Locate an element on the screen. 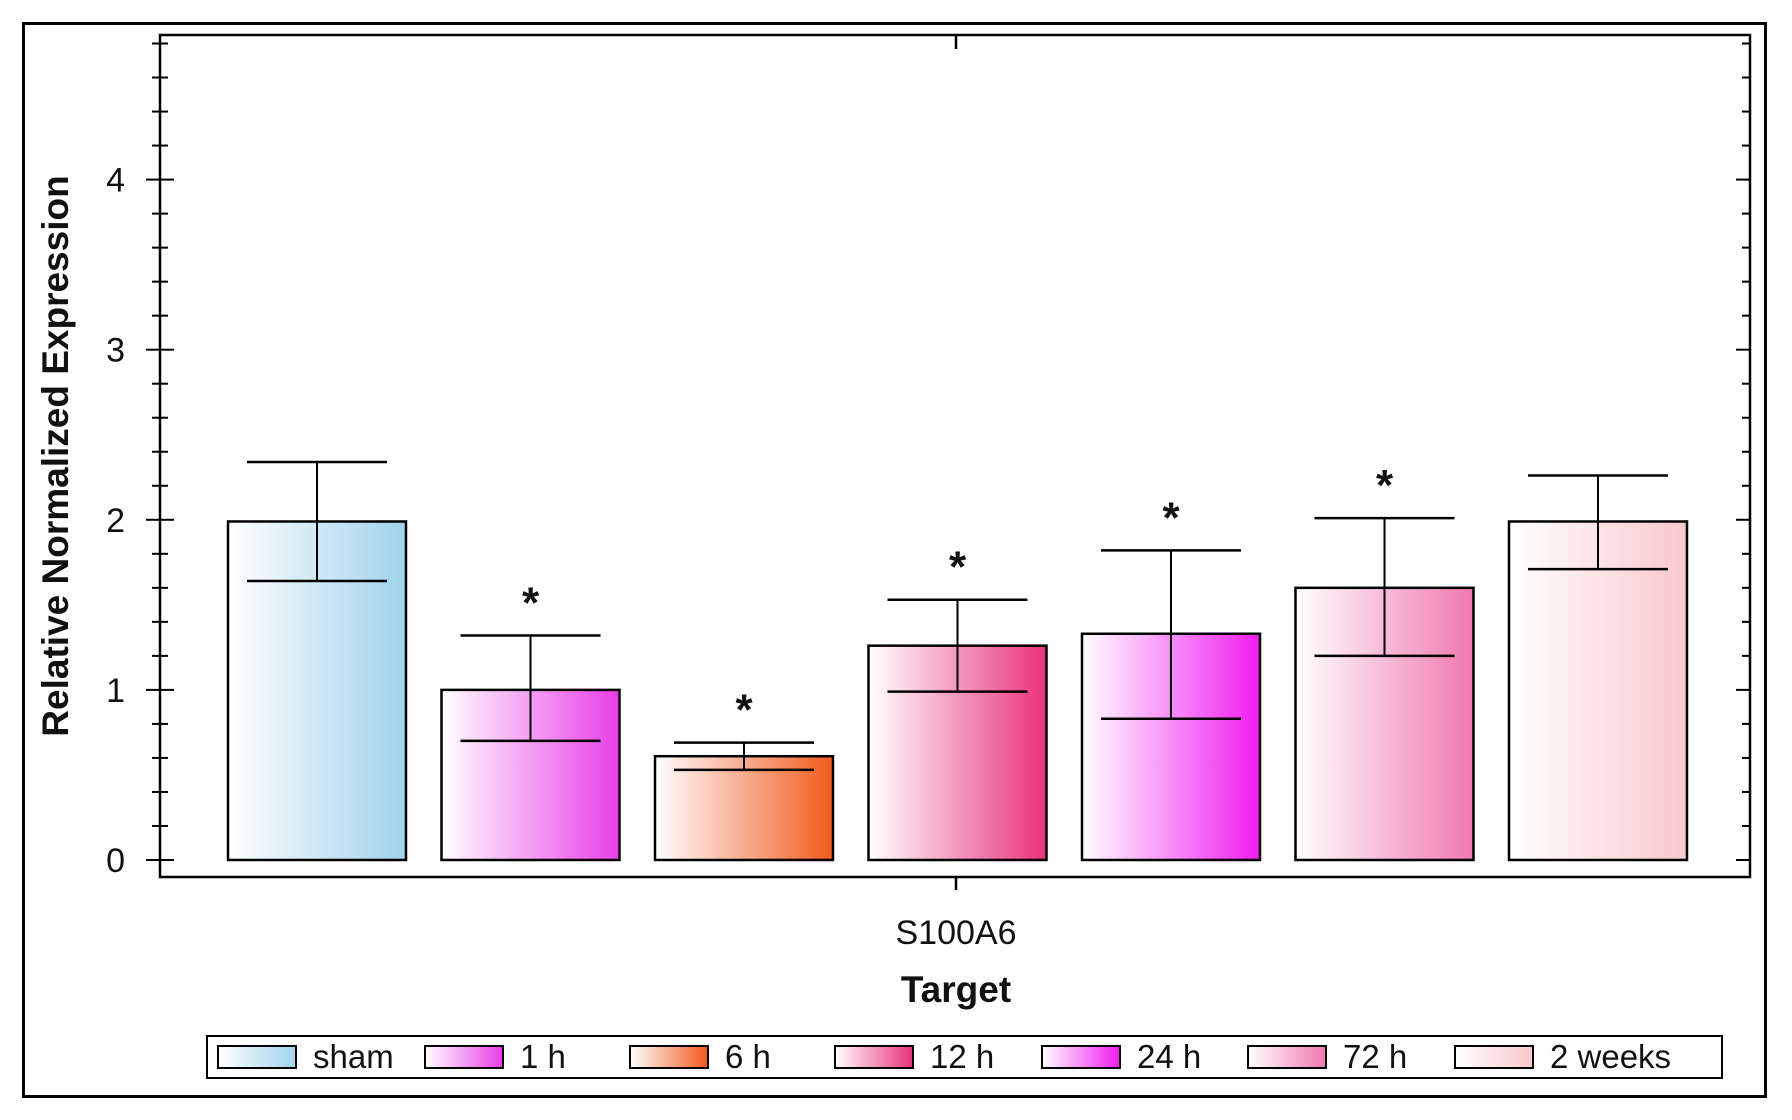 This screenshot has width=1792, height=1120. legend-swatch-12-h is located at coordinates (874, 1057).